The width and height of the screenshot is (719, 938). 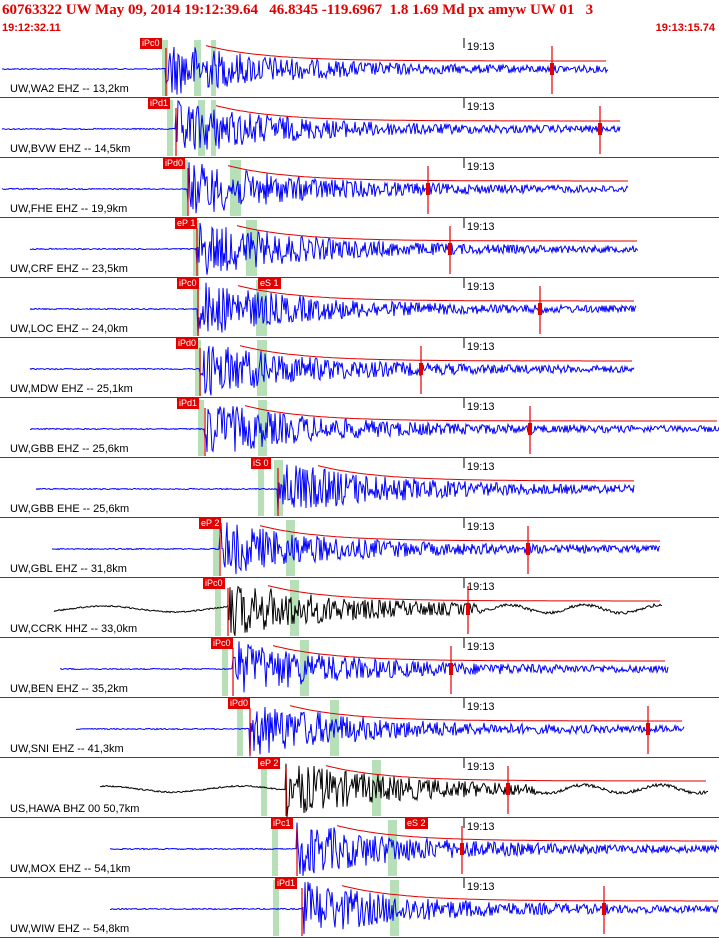 What do you see at coordinates (416, 823) in the screenshot?
I see `secondary-pick-label: eS 2` at bounding box center [416, 823].